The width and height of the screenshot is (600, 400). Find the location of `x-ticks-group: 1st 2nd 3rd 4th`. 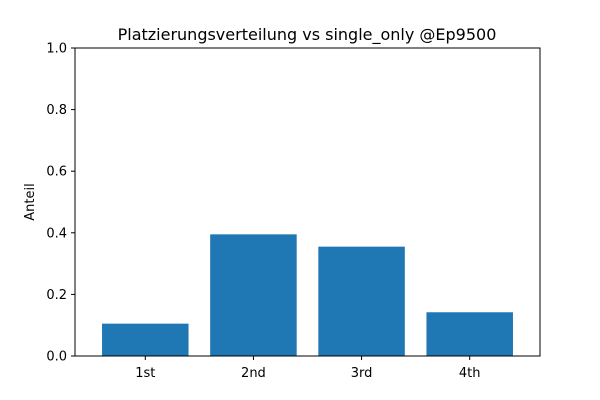

x-ticks-group: 1st 2nd 3rd 4th is located at coordinates (308, 368).